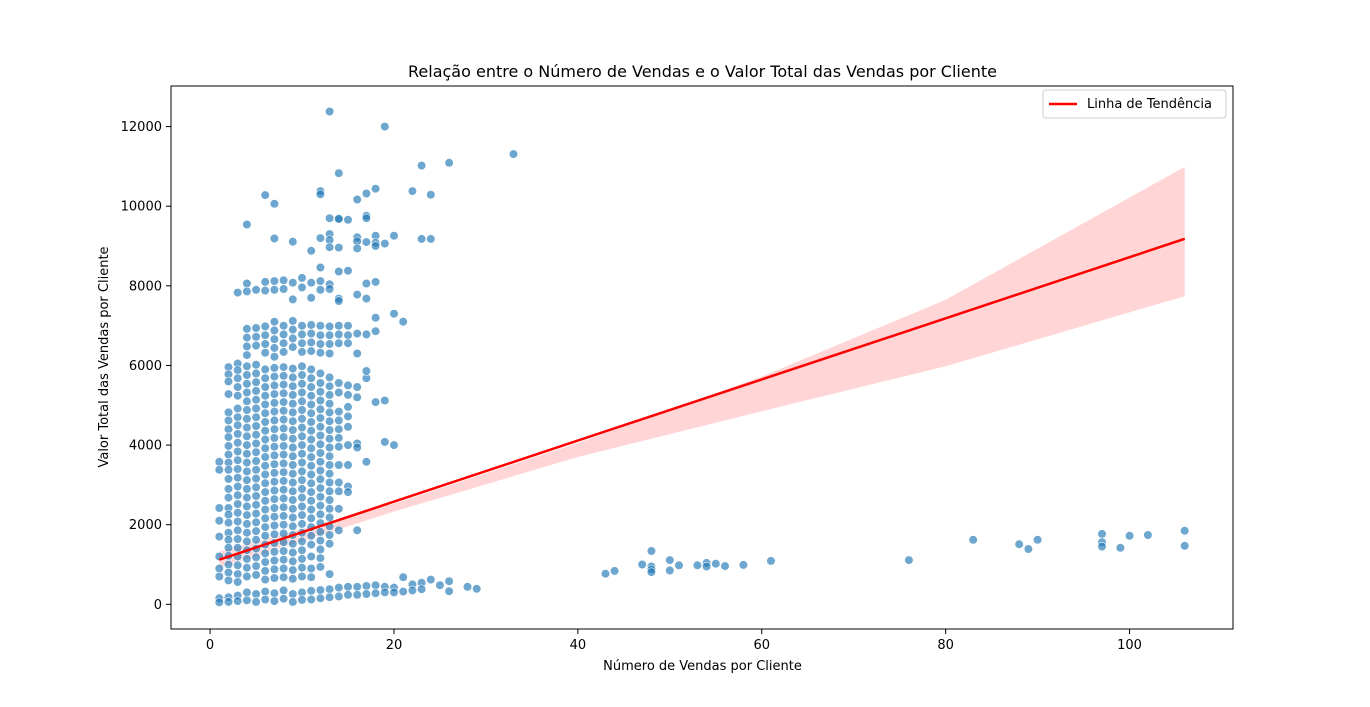 The width and height of the screenshot is (1370, 707). I want to click on y-tick-label: 12000, so click(141, 127).